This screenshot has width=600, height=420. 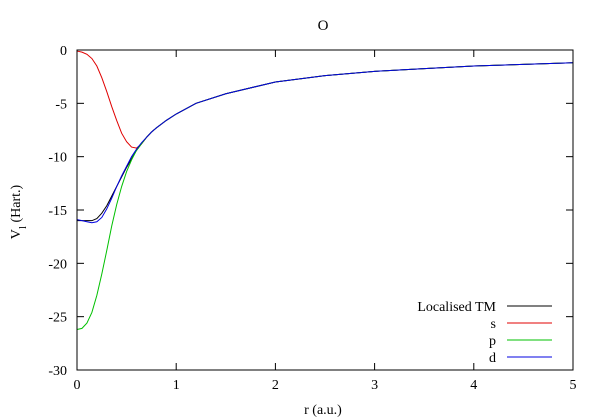 What do you see at coordinates (16, 234) in the screenshot?
I see `y-axis-label-main: V` at bounding box center [16, 234].